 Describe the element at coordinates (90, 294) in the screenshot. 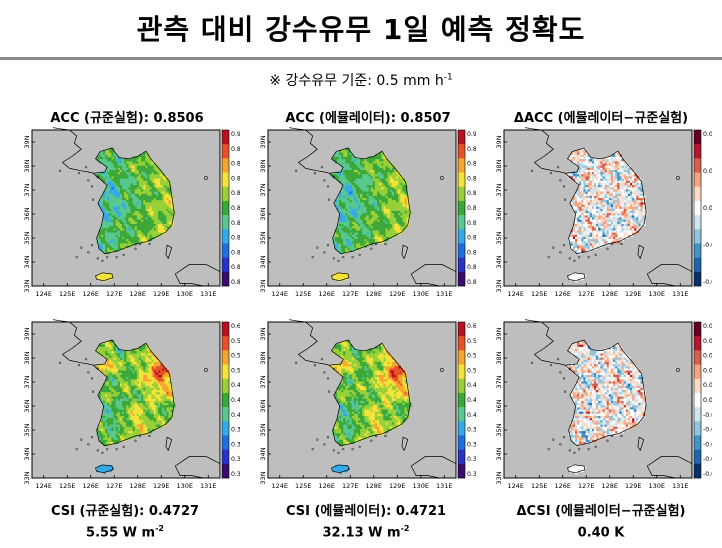

I see `x-tick-label: 126E` at that location.